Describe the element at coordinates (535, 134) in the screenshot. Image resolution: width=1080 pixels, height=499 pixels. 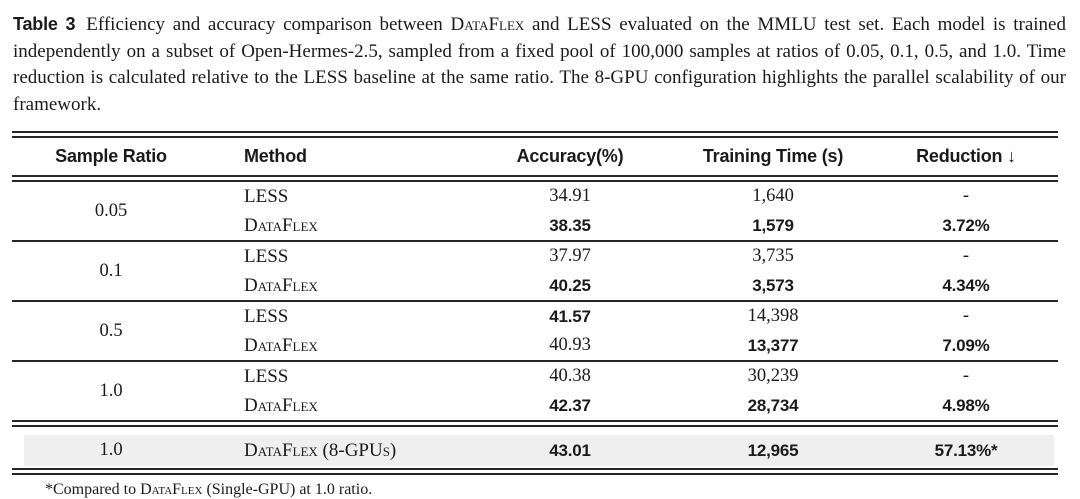
I see `table-top-rule` at that location.